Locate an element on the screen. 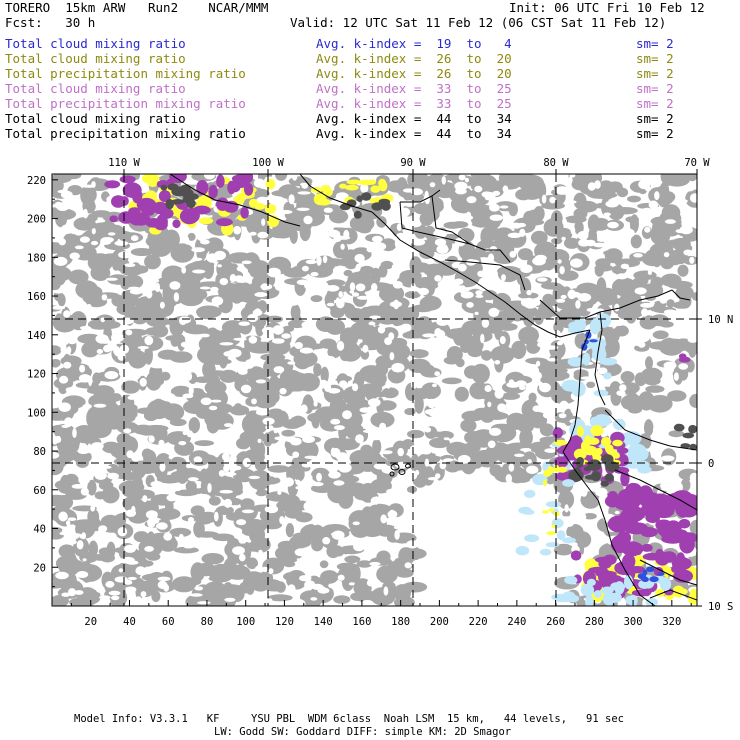 Image resolution: width=740 pixels, height=740 pixels. field-avg-6: Avg. k-index = 44 to 34 is located at coordinates (414, 133).